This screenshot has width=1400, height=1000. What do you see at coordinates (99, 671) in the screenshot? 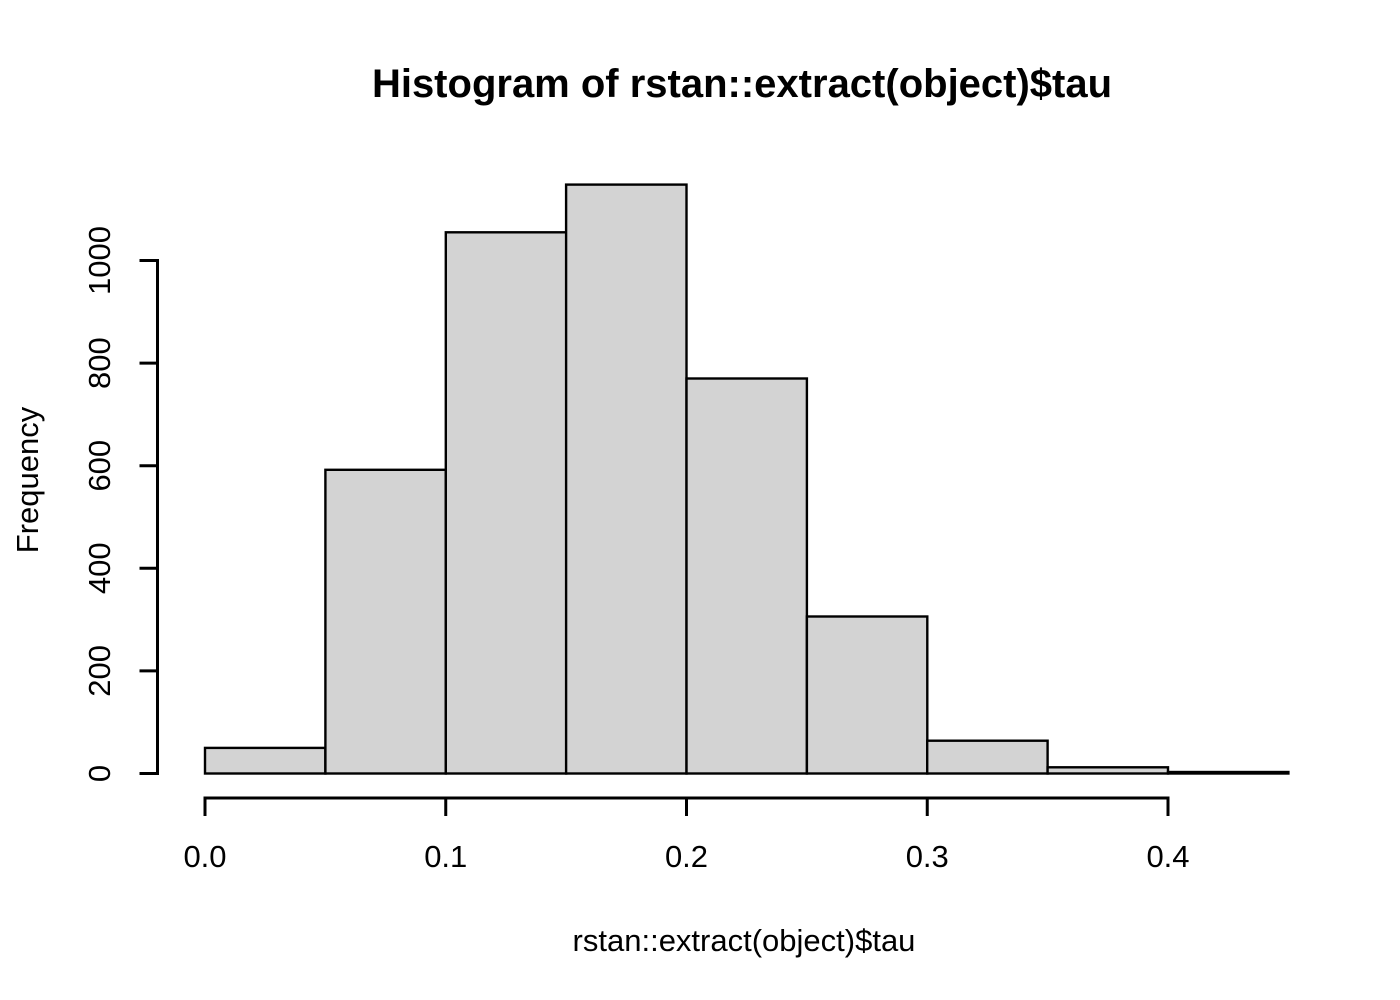
I see `y-tick-label: 200` at bounding box center [99, 671].